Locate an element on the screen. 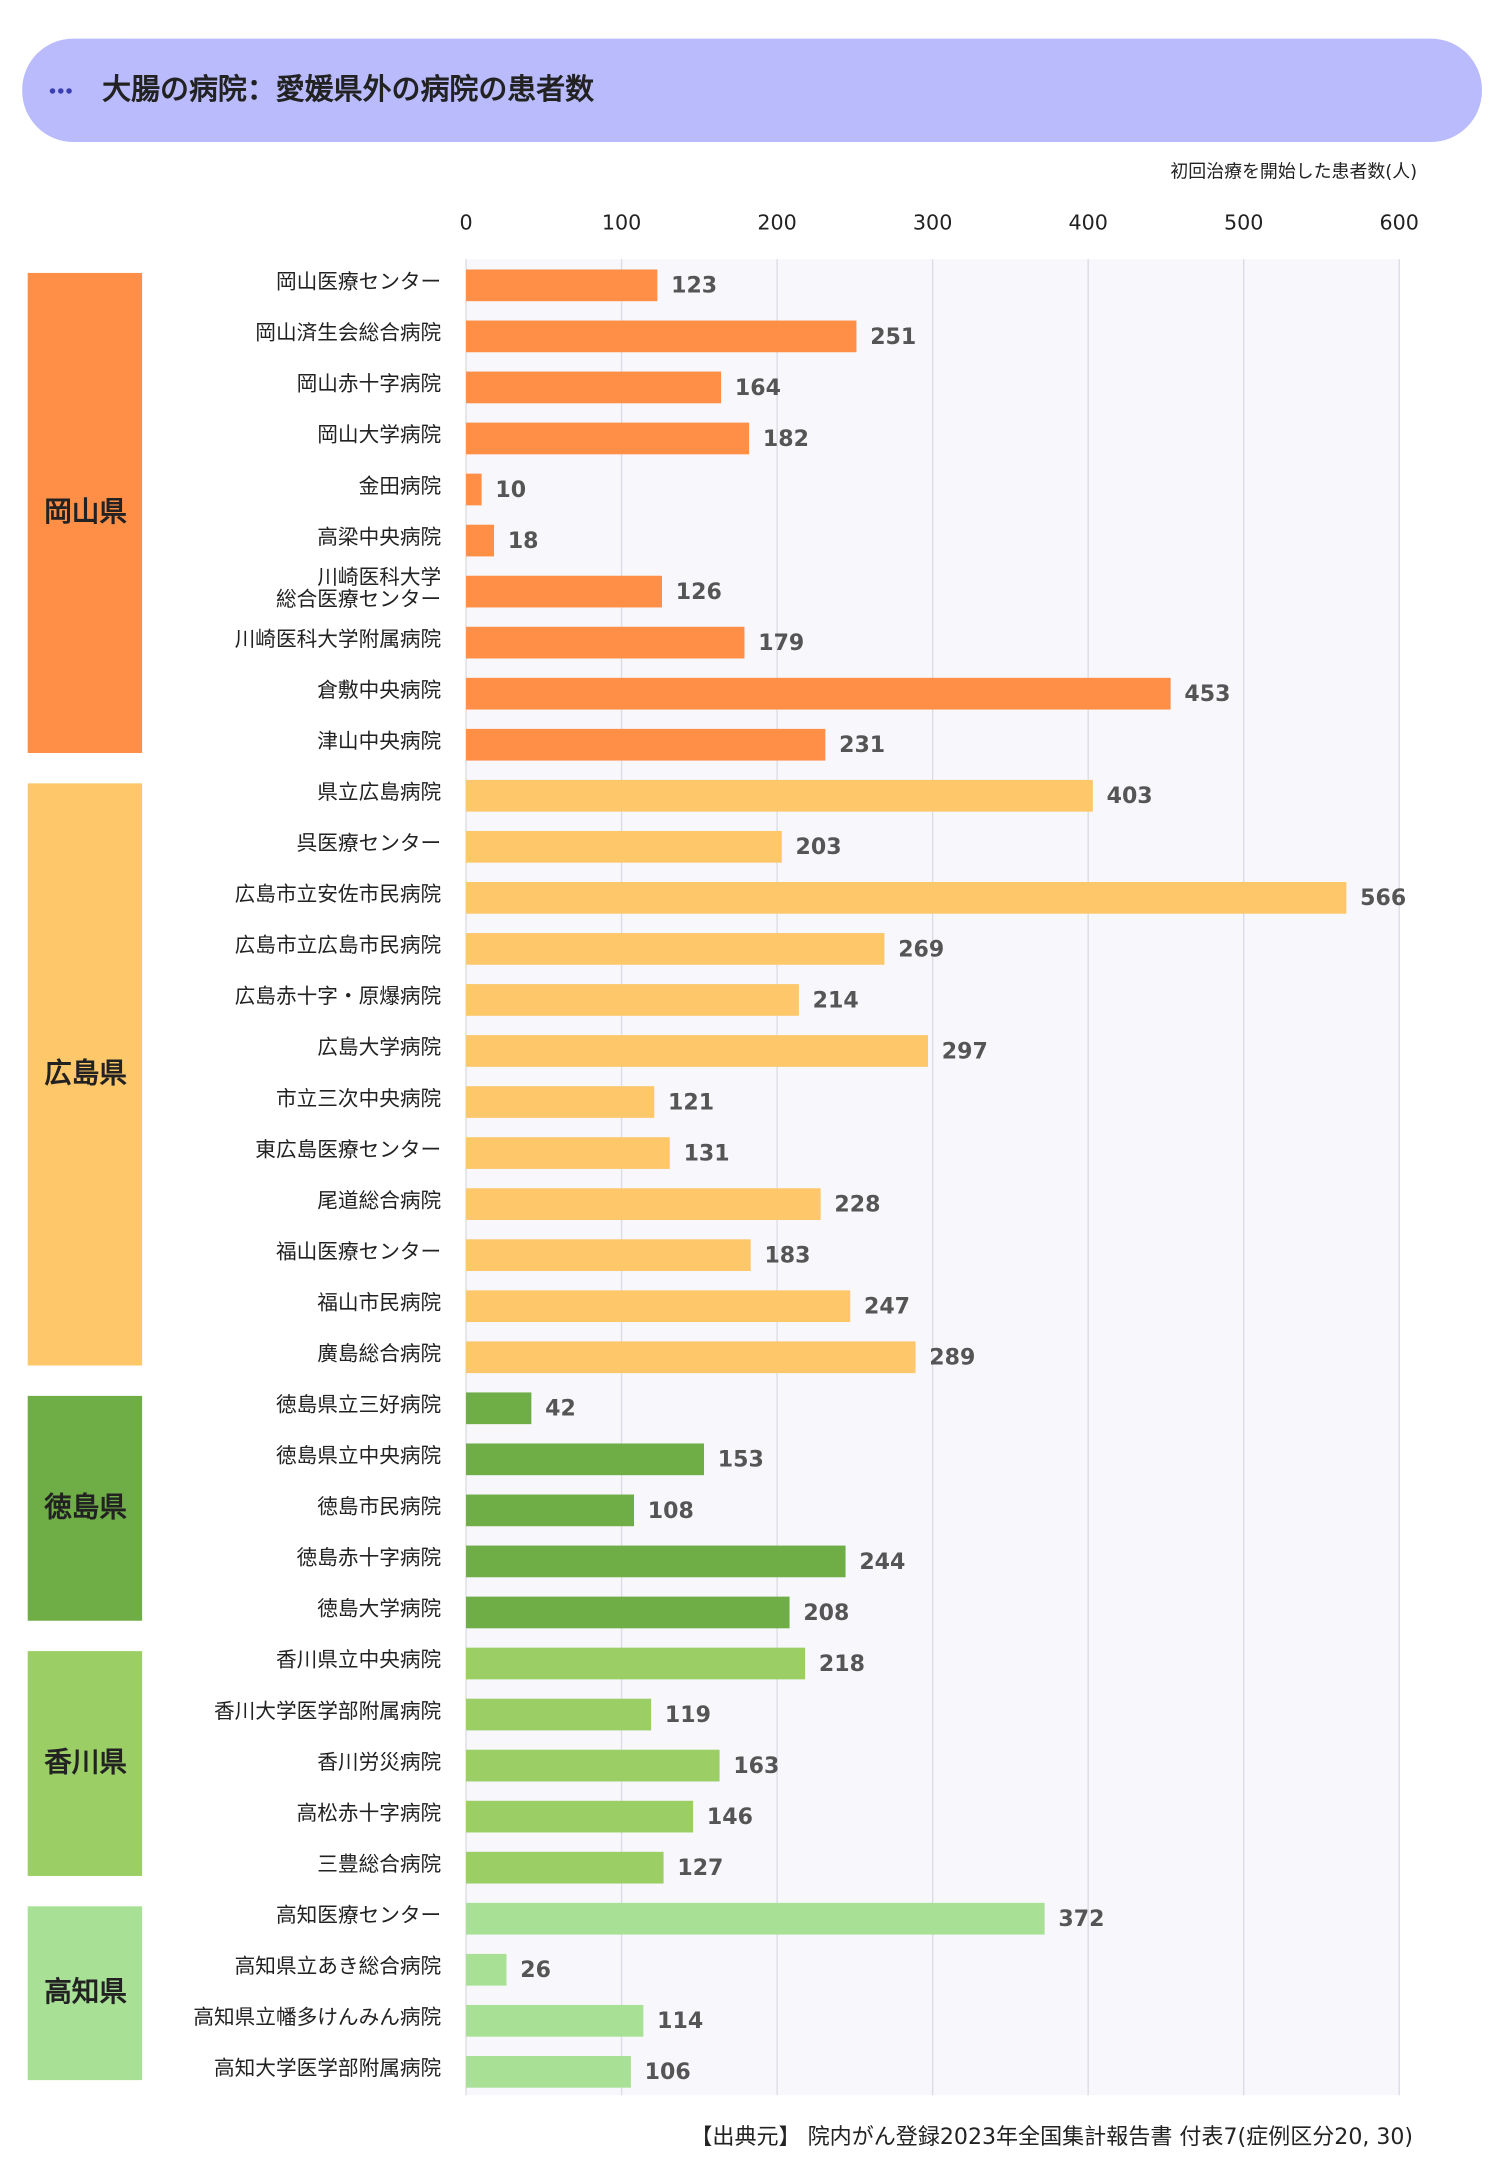  x-tick-label: 300 is located at coordinates (932, 222).